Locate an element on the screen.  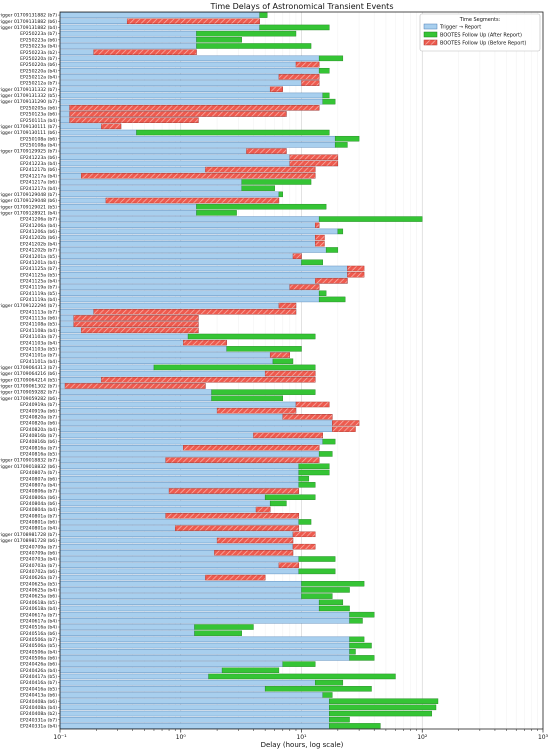
y-tick-label: EP240919a (b6) is located at coordinates (38, 411).